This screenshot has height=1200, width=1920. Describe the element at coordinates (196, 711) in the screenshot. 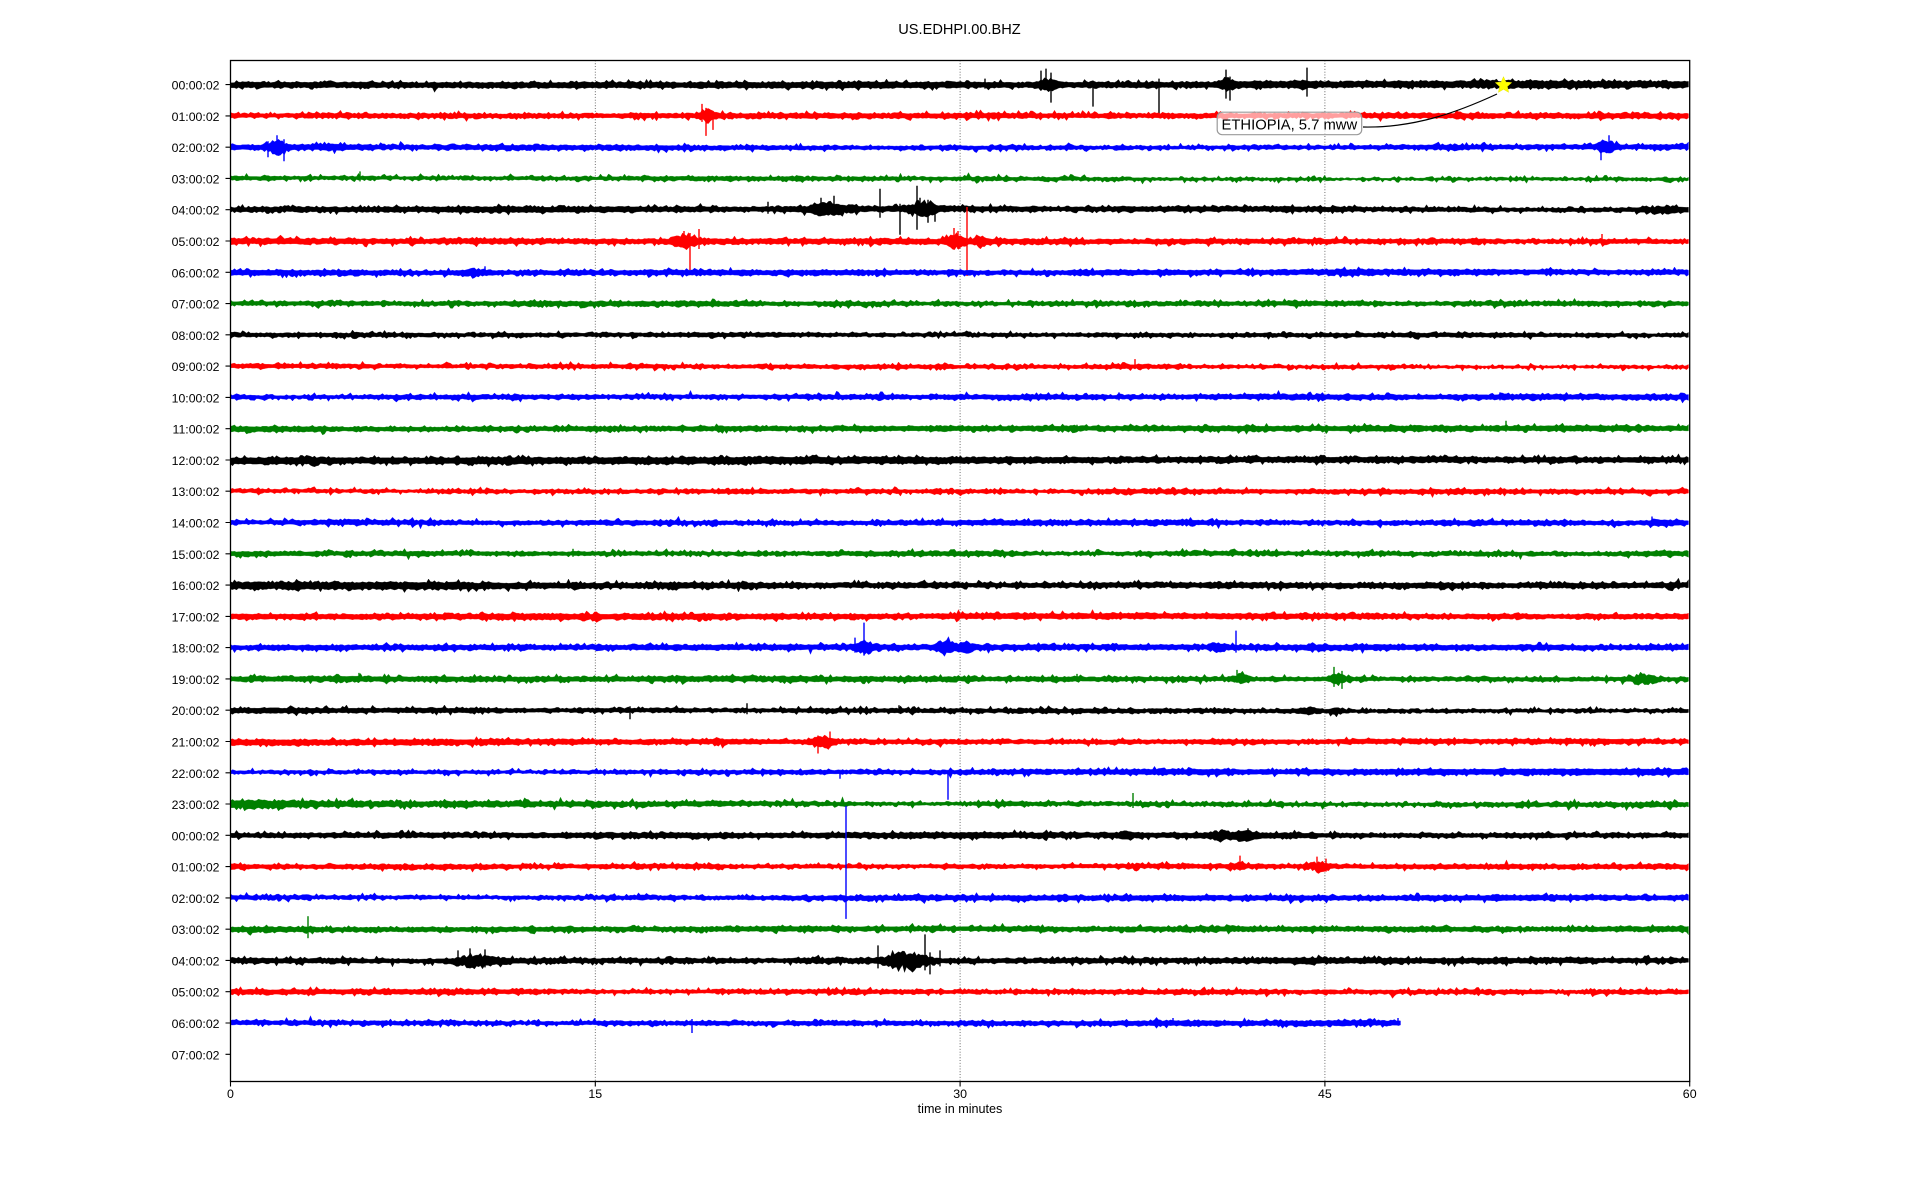

I see `svg-text: 20:00:02` at that location.